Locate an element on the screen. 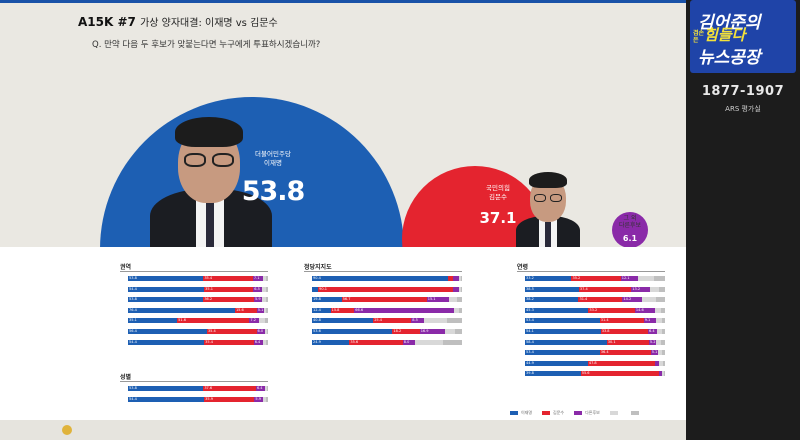 The image size is (800, 440). bar-segment: 53.6 is located at coordinates (352, 331).